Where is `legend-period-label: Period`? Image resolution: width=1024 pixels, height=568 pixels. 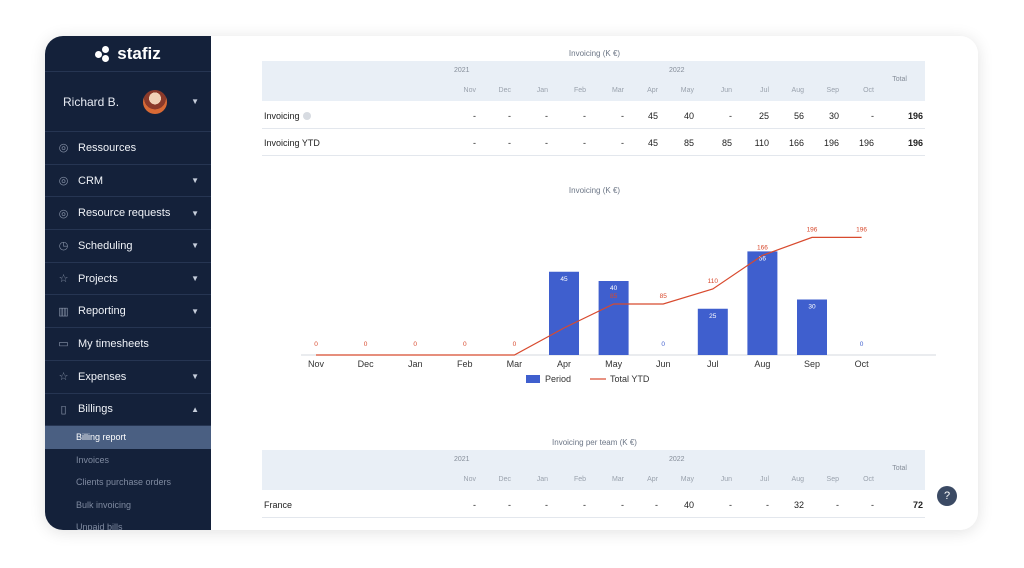 legend-period-label: Period is located at coordinates (558, 379).